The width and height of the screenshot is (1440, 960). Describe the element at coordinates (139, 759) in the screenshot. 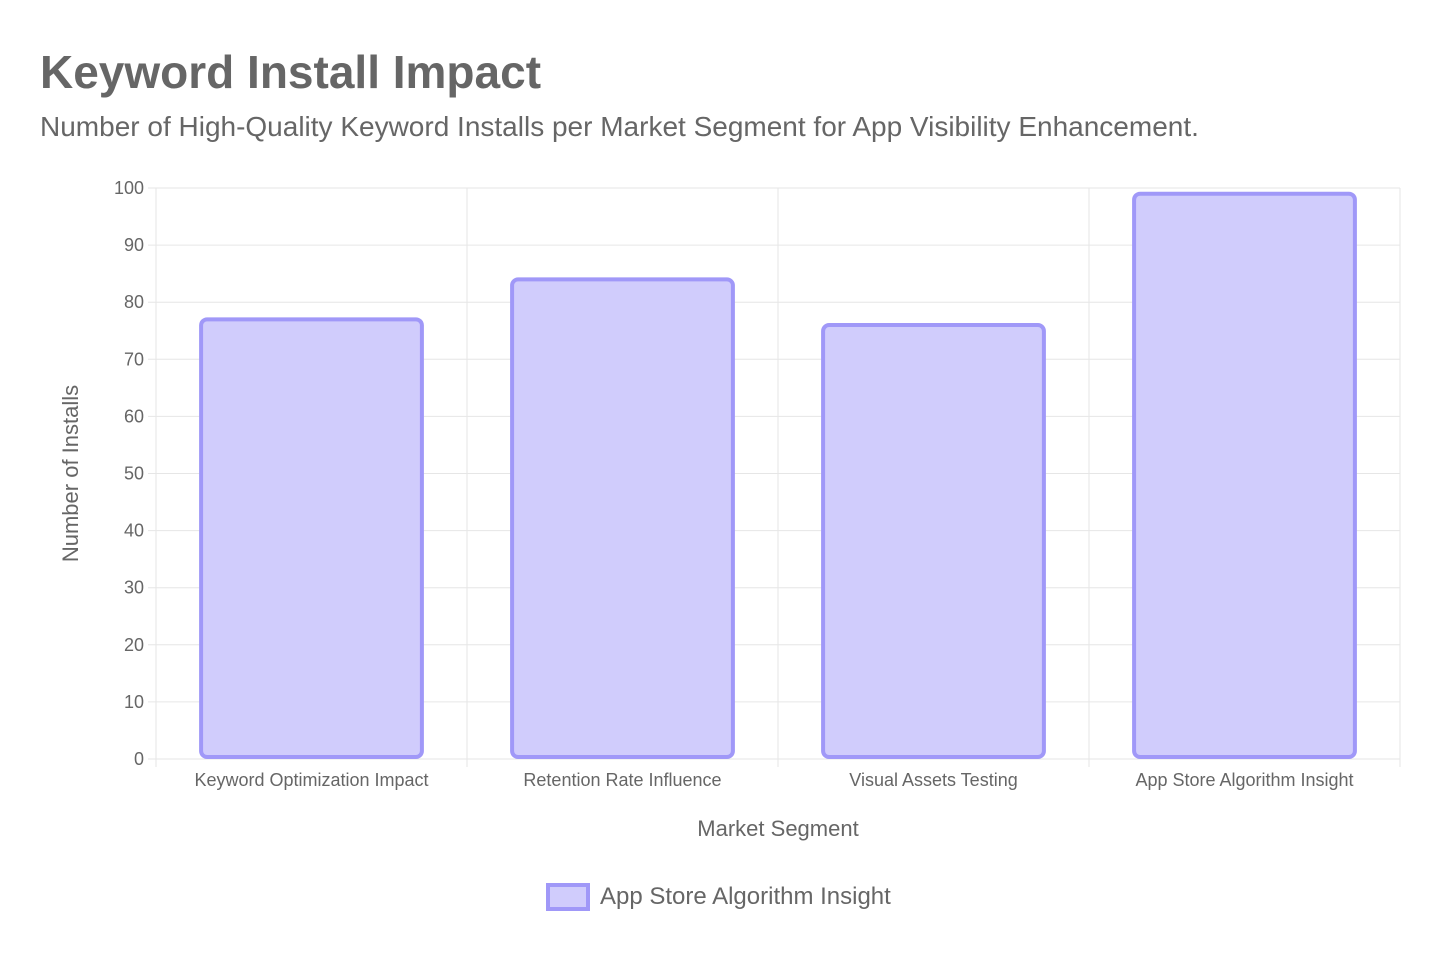

I see `y-tick-label: 0` at that location.